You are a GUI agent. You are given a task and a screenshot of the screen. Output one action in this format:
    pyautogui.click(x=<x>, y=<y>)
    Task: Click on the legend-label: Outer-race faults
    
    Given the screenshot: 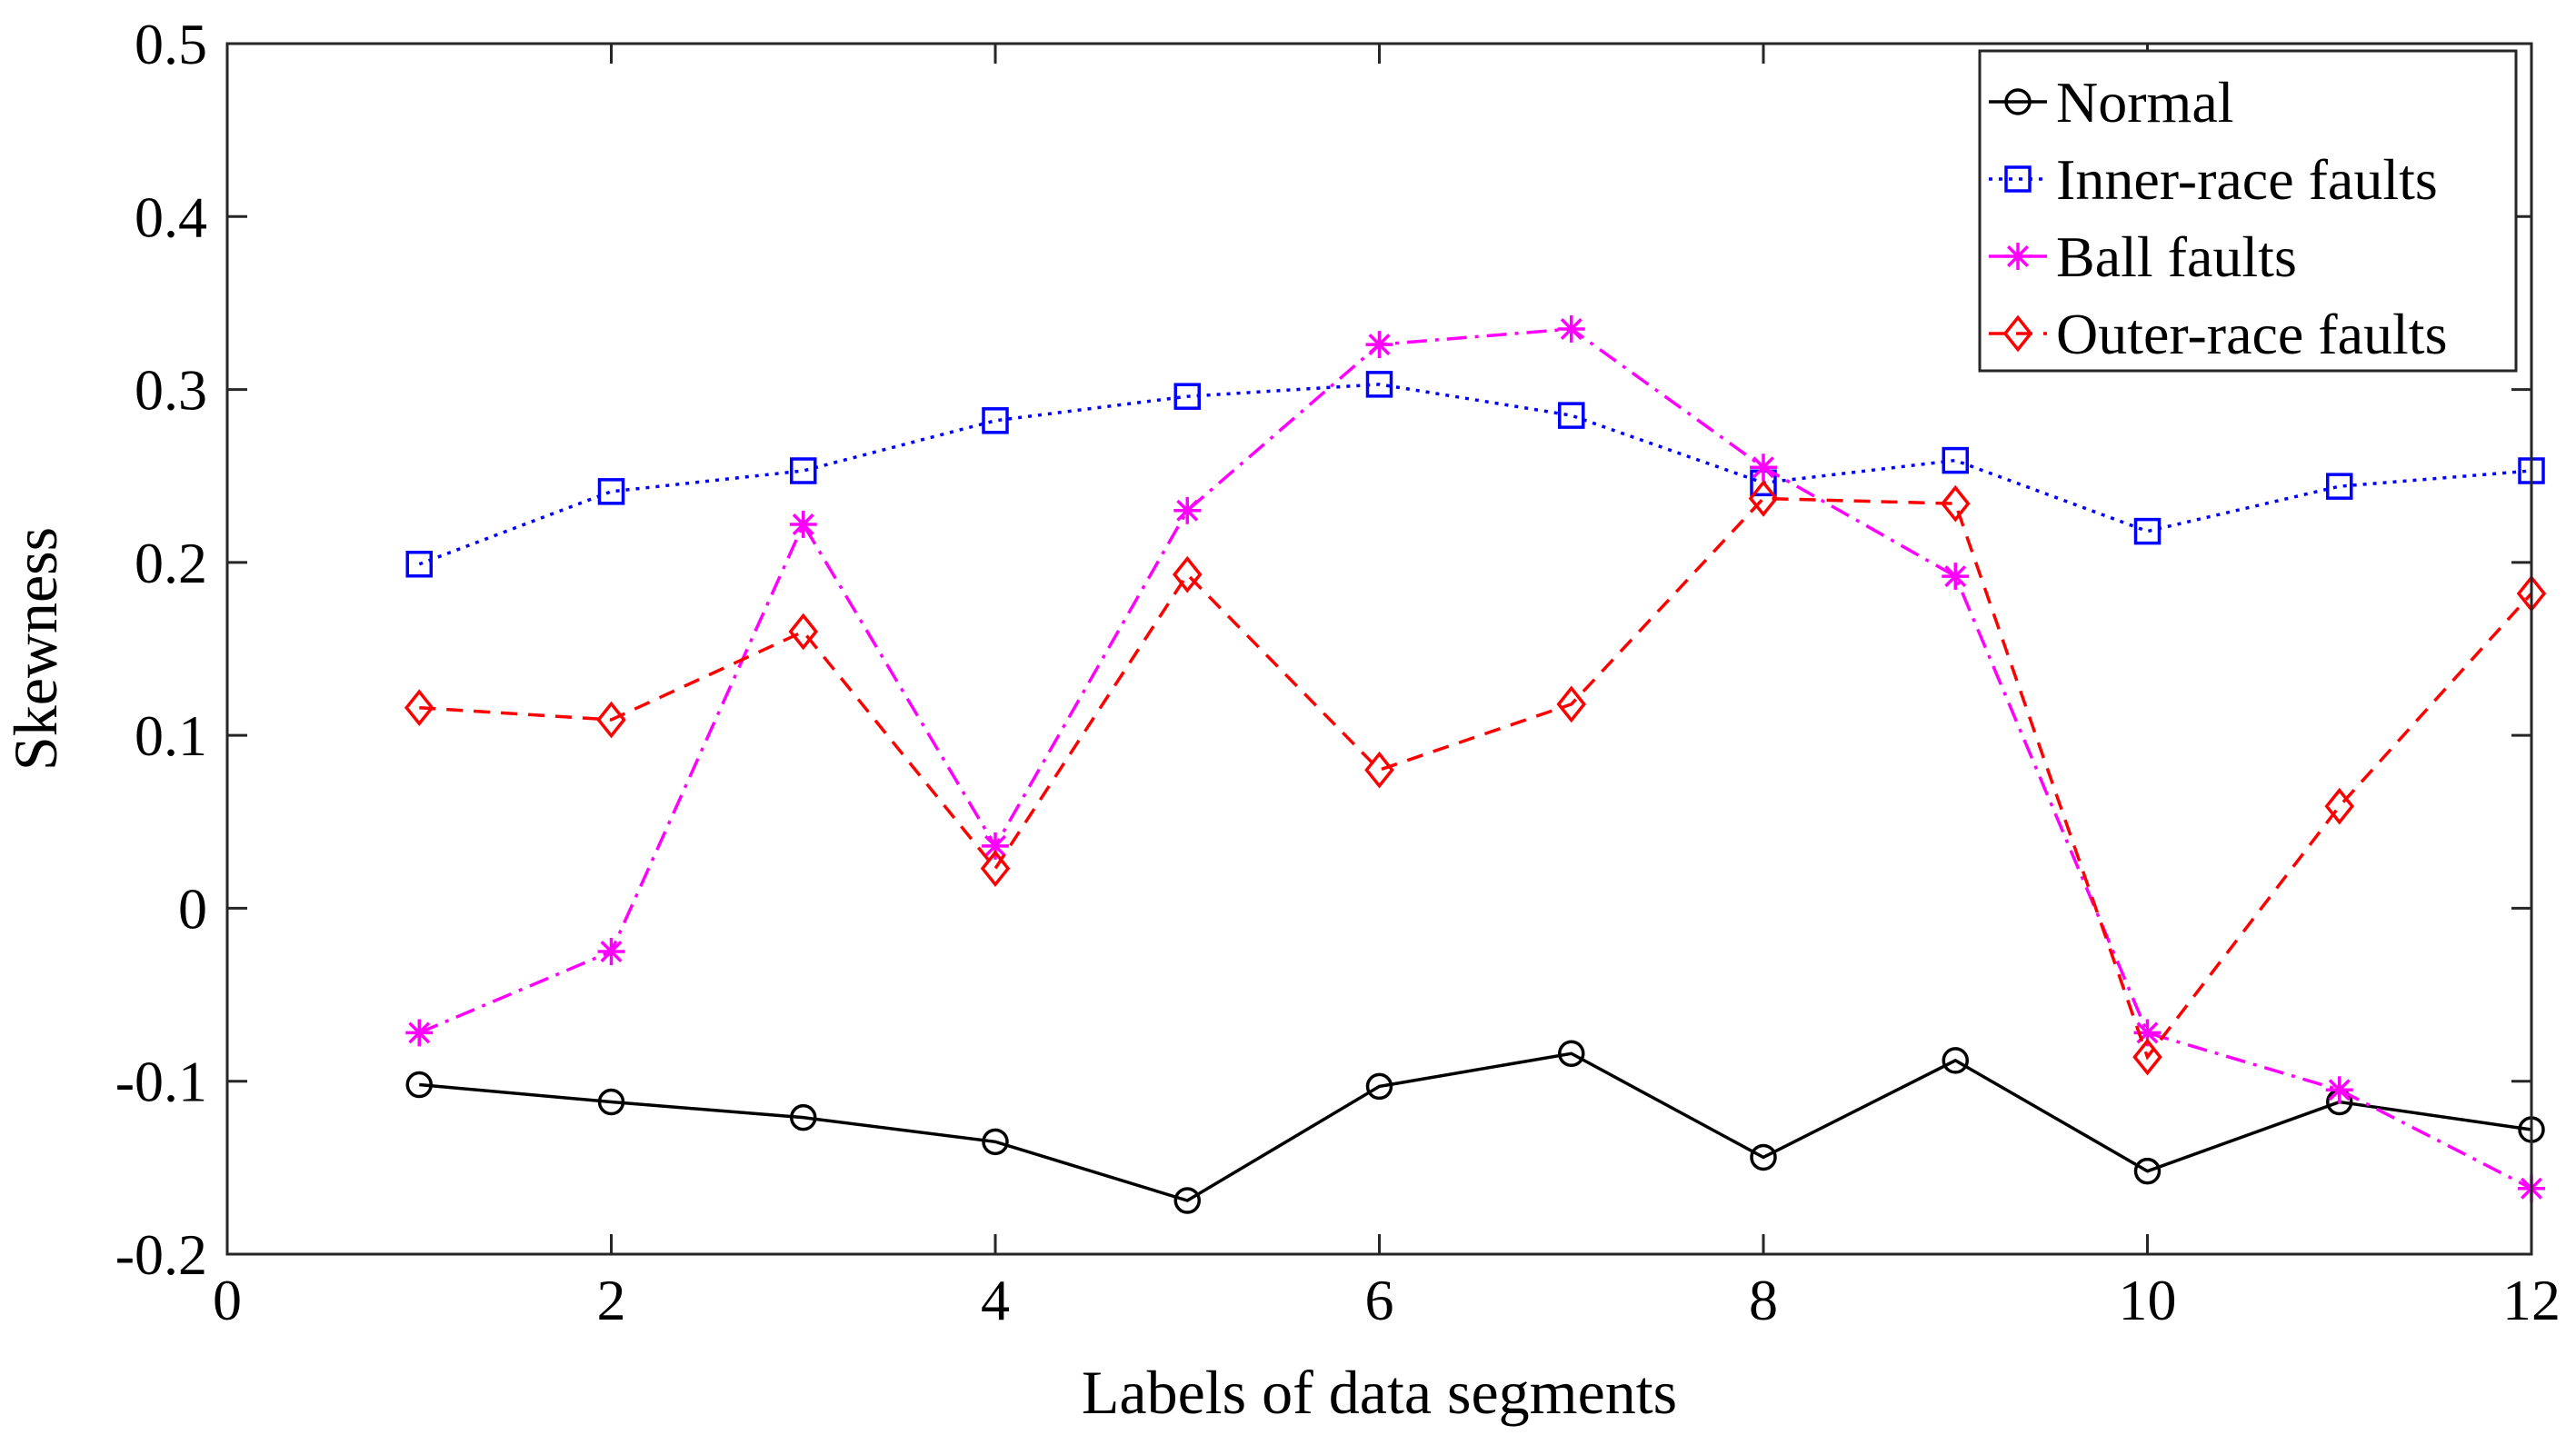 What is the action you would take?
    pyautogui.click(x=2251, y=334)
    